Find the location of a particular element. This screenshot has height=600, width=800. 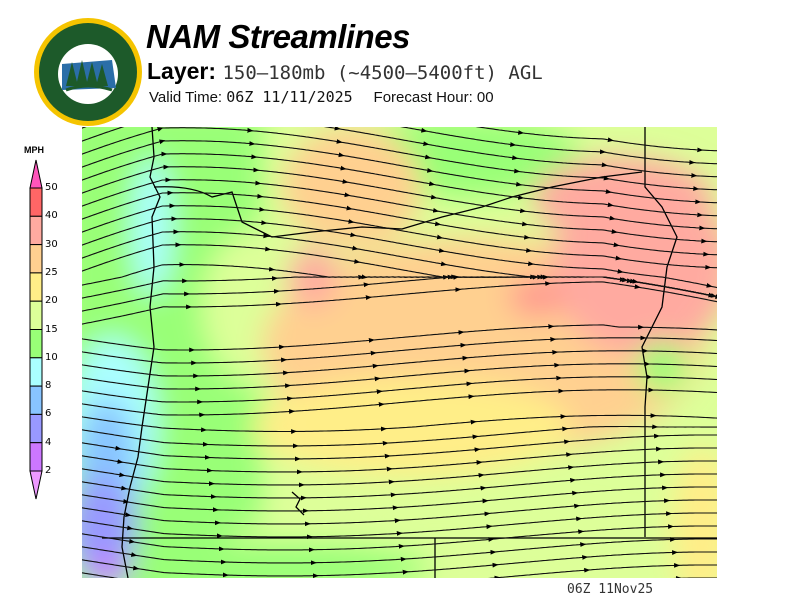

layer-info: Layer: 150–180mb (~4500–5400ft) AGL is located at coordinates (345, 71).